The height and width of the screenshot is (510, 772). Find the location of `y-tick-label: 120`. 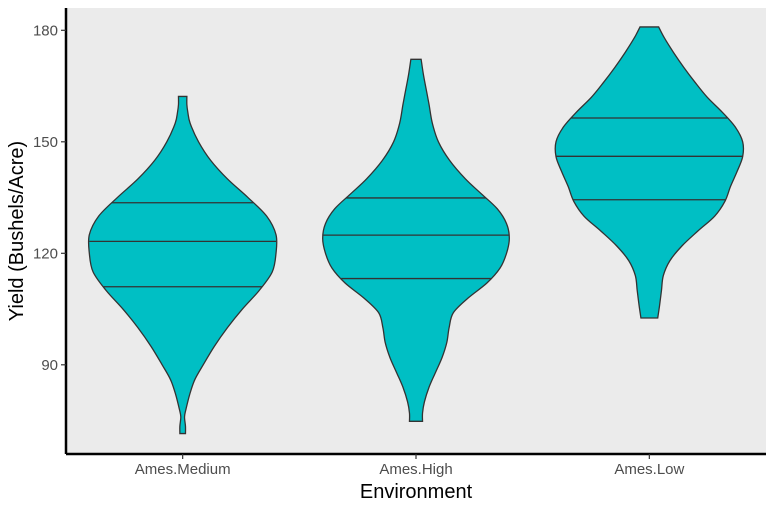

y-tick-label: 120 is located at coordinates (45, 253).